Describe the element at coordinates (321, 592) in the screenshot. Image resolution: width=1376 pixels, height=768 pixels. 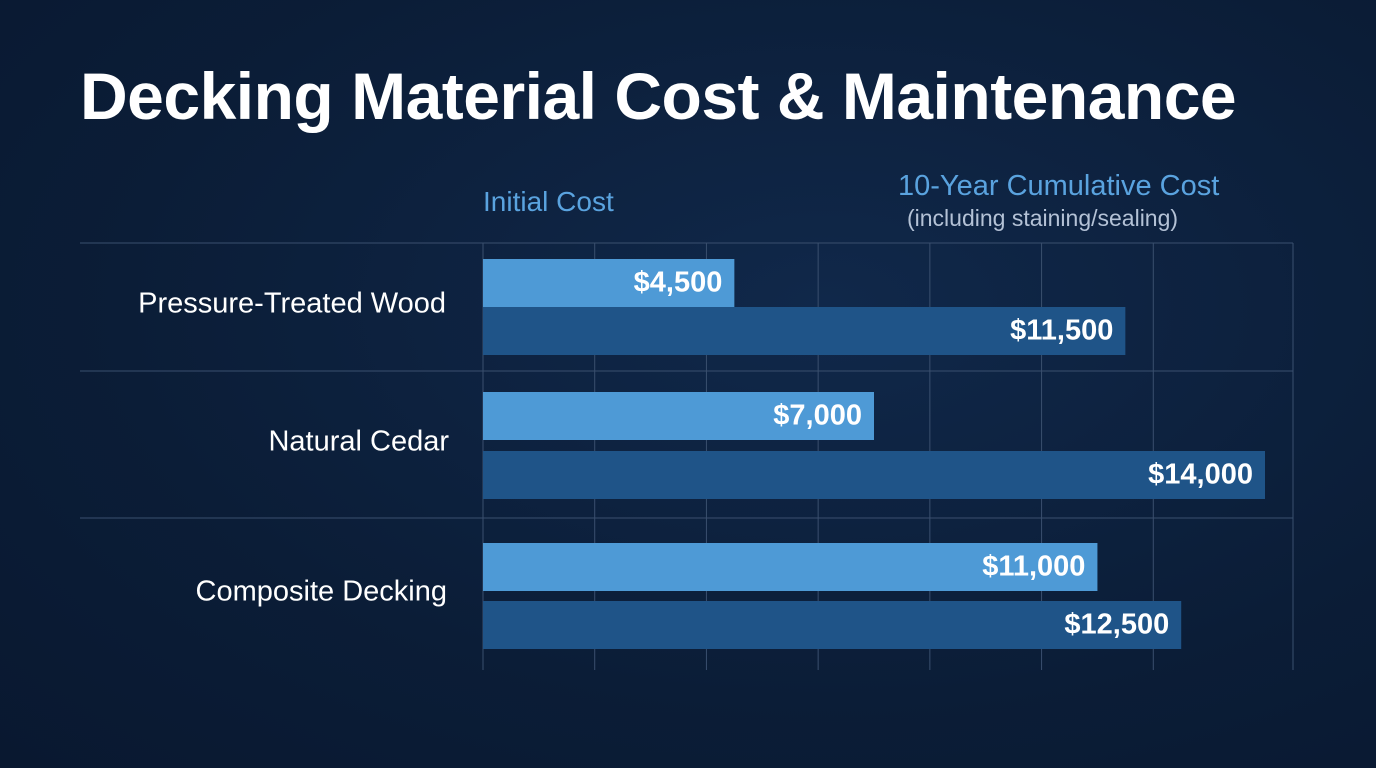
I see `category-label: Composite Decking` at that location.